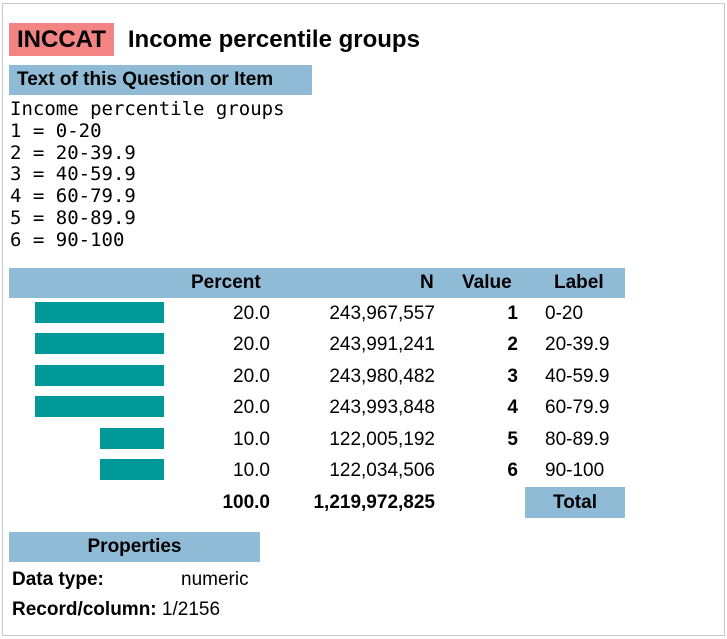 This screenshot has width=727, height=639. What do you see at coordinates (512, 408) in the screenshot?
I see `value-cell: 4` at bounding box center [512, 408].